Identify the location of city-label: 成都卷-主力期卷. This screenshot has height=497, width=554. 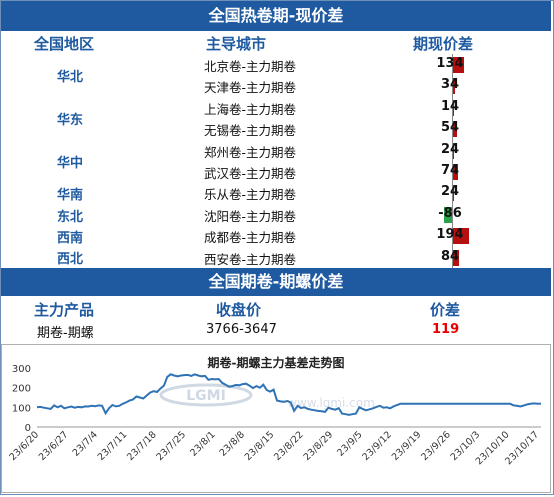
(249, 238).